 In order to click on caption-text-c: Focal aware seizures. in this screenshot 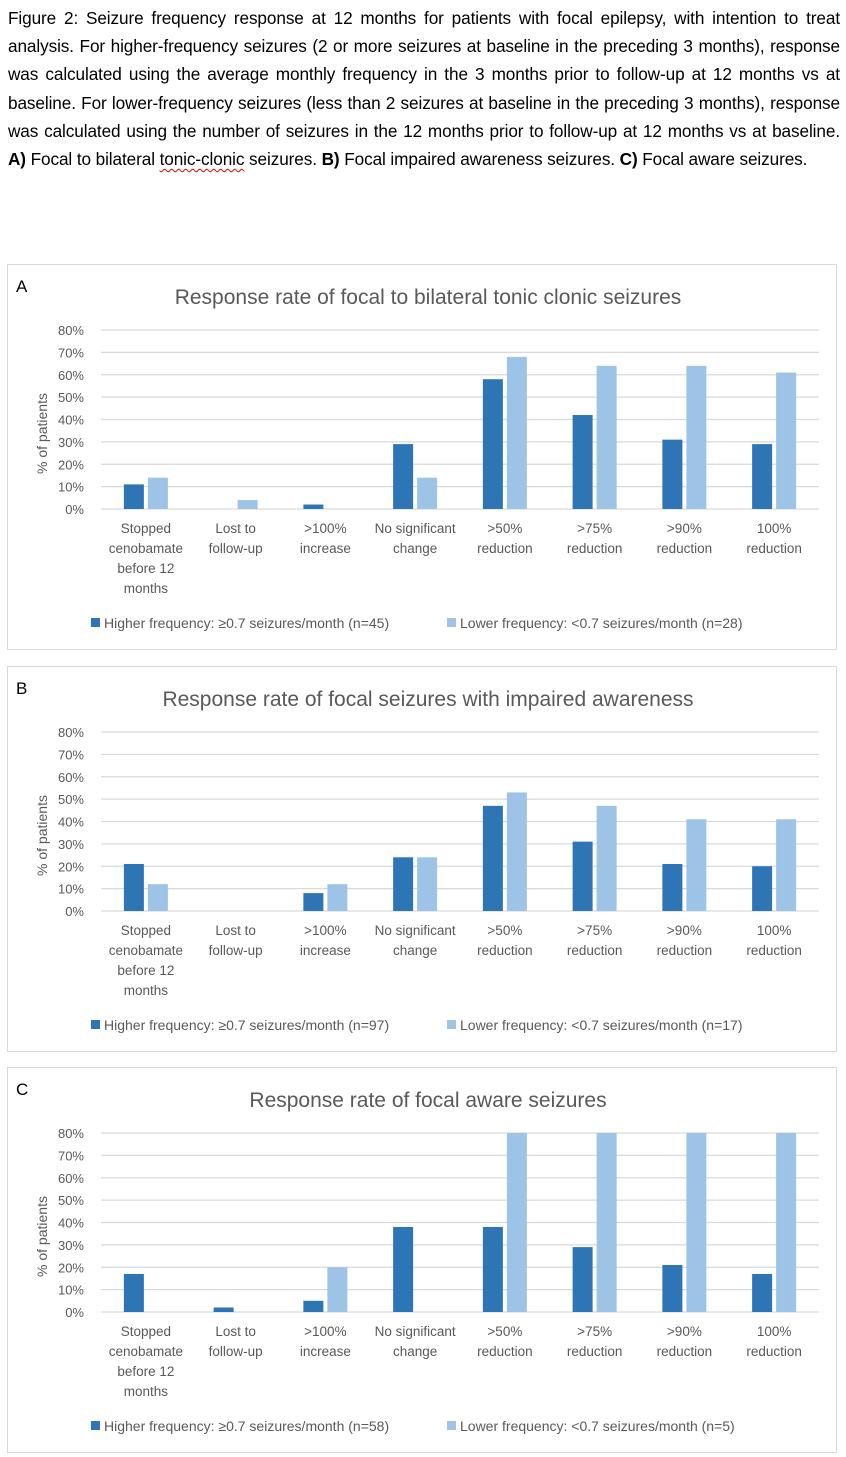, I will do `click(722, 159)`.